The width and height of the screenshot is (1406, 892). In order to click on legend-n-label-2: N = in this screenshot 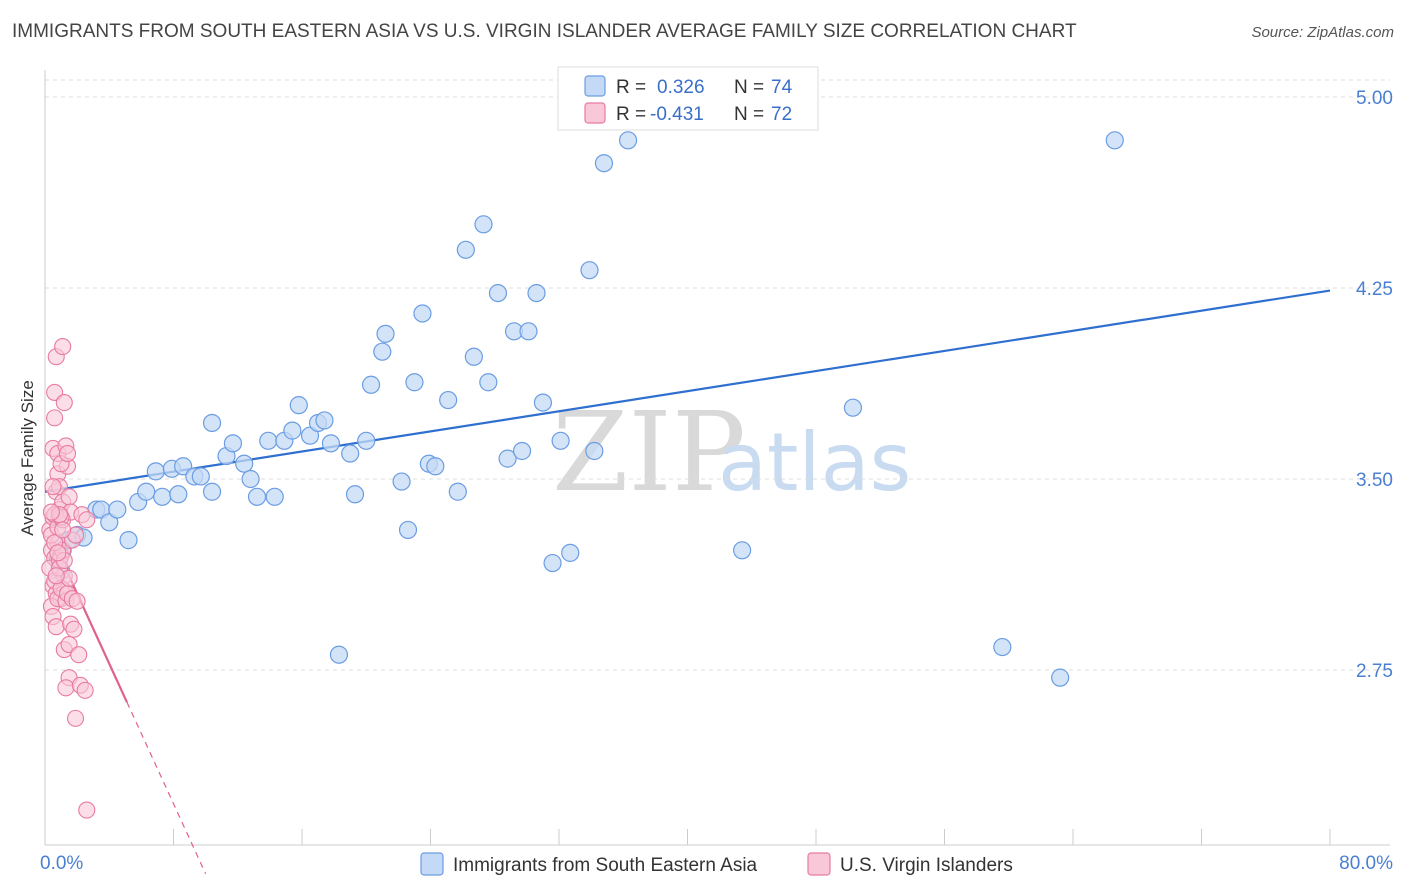, I will do `click(749, 114)`.